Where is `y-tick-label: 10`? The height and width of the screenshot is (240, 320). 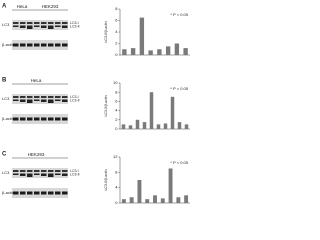
y-tick-label: 10 is located at coordinates (115, 82).